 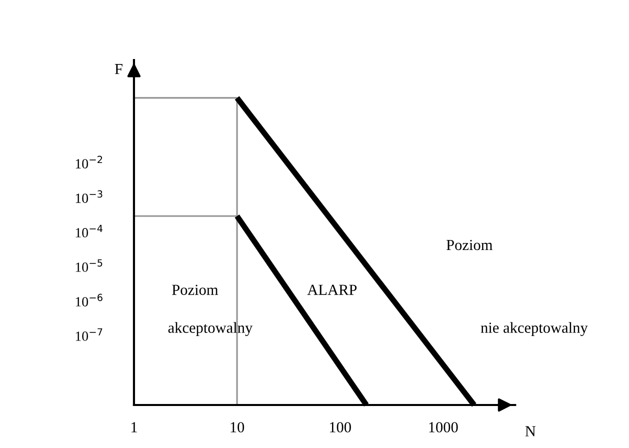 What do you see at coordinates (89, 334) in the screenshot?
I see `y-tick-label: 10$^{−7}$` at bounding box center [89, 334].